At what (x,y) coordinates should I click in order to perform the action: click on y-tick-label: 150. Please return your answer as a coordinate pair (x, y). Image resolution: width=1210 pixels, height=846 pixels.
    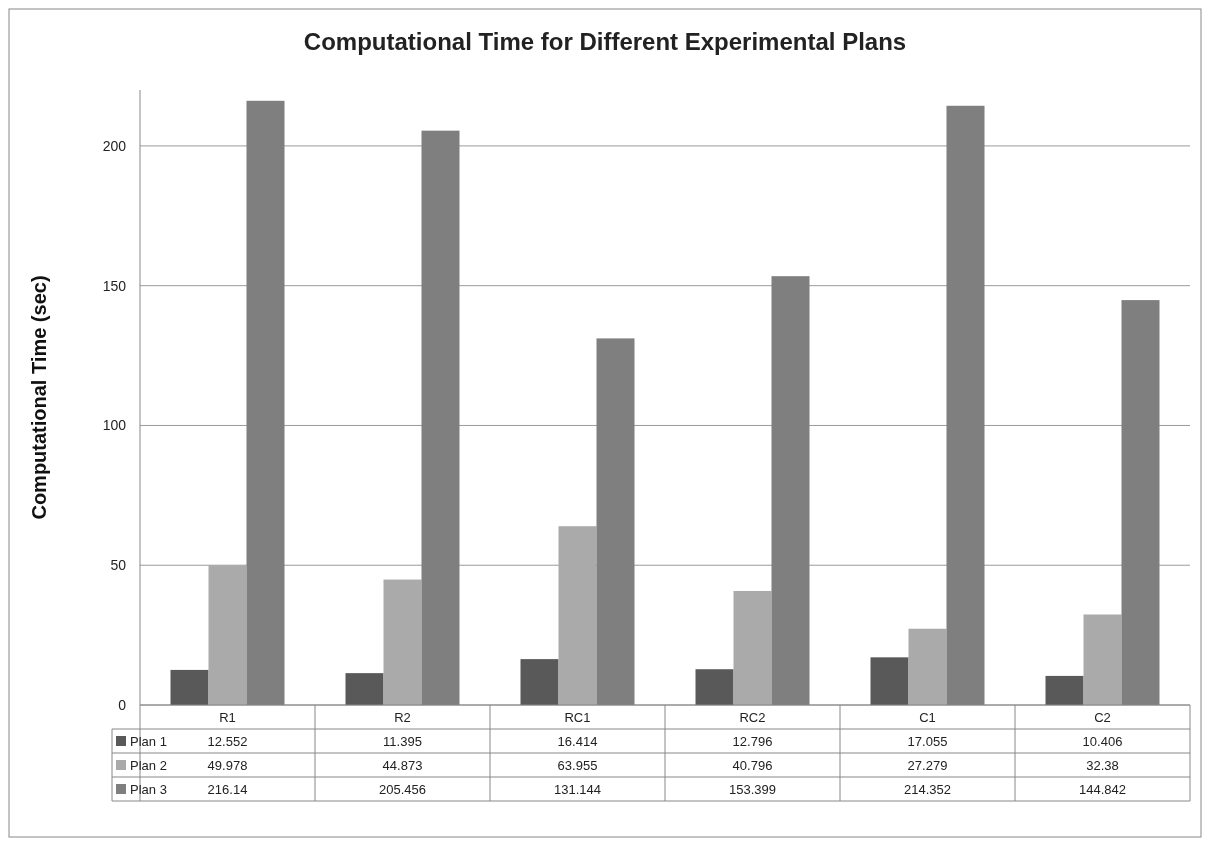
    Looking at the image, I should click on (114, 285).